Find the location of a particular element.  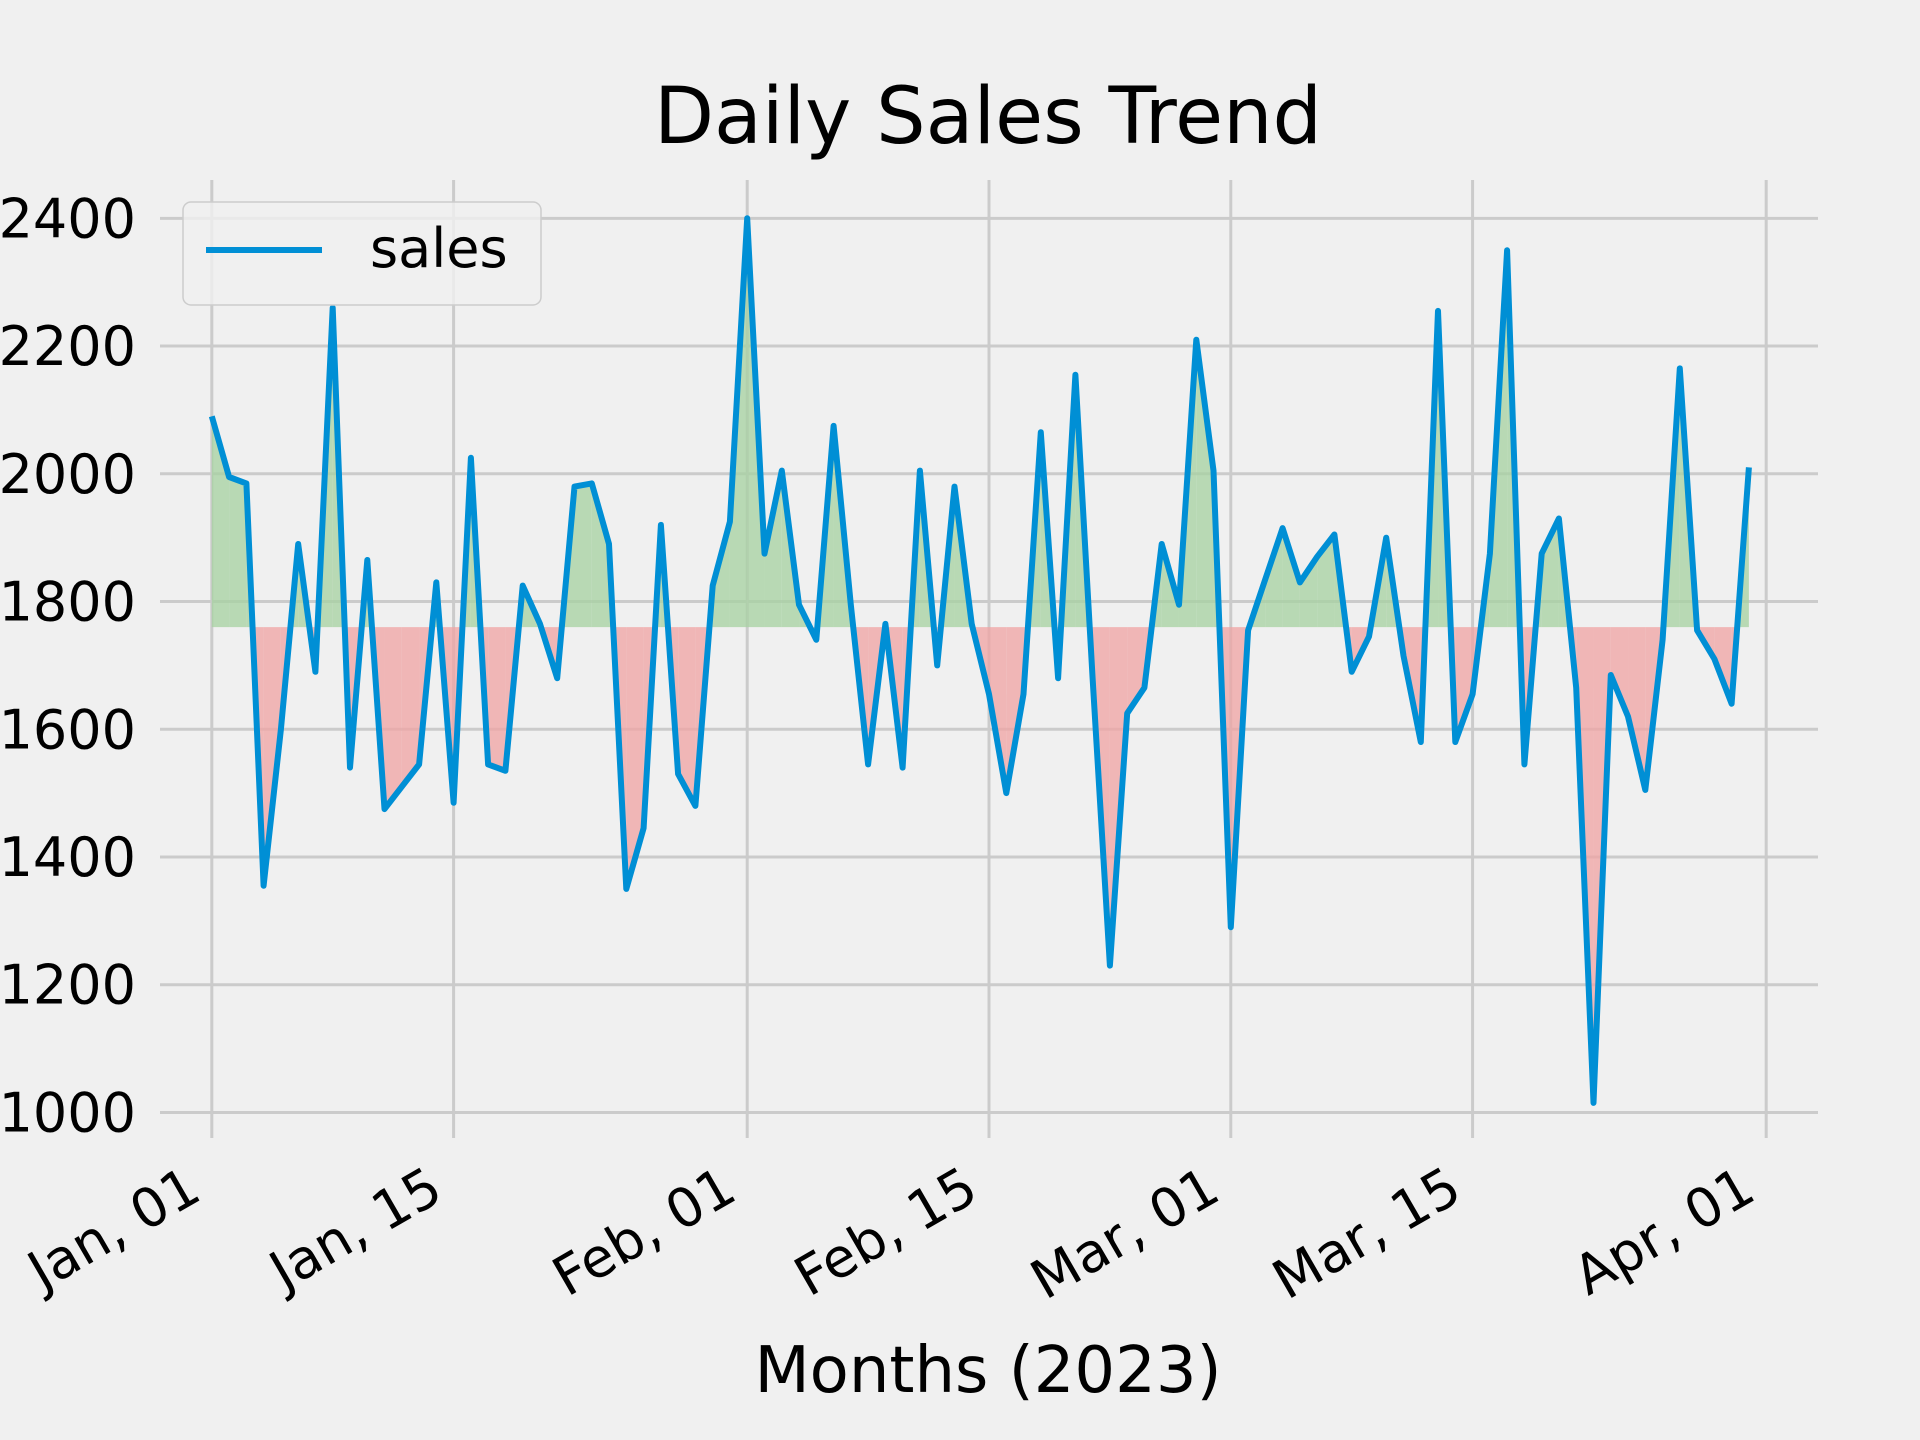

y-tick-label: 1600 is located at coordinates (68, 729).